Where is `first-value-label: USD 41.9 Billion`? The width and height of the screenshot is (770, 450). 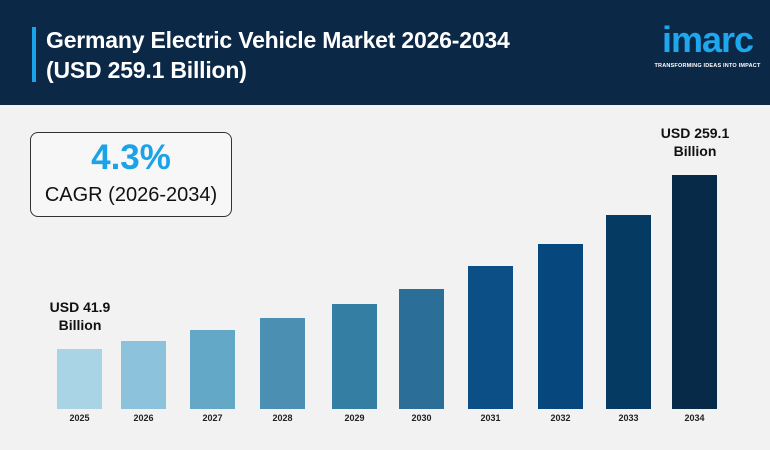 first-value-label: USD 41.9 Billion is located at coordinates (80, 316).